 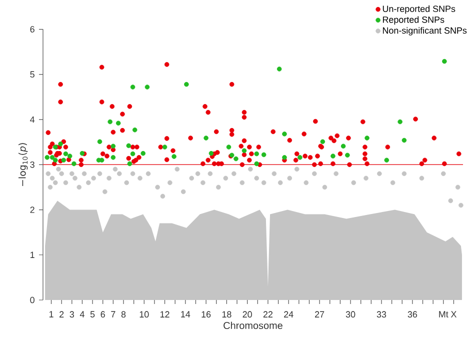 I want to click on x-tick-label: 10, so click(x=144, y=314).